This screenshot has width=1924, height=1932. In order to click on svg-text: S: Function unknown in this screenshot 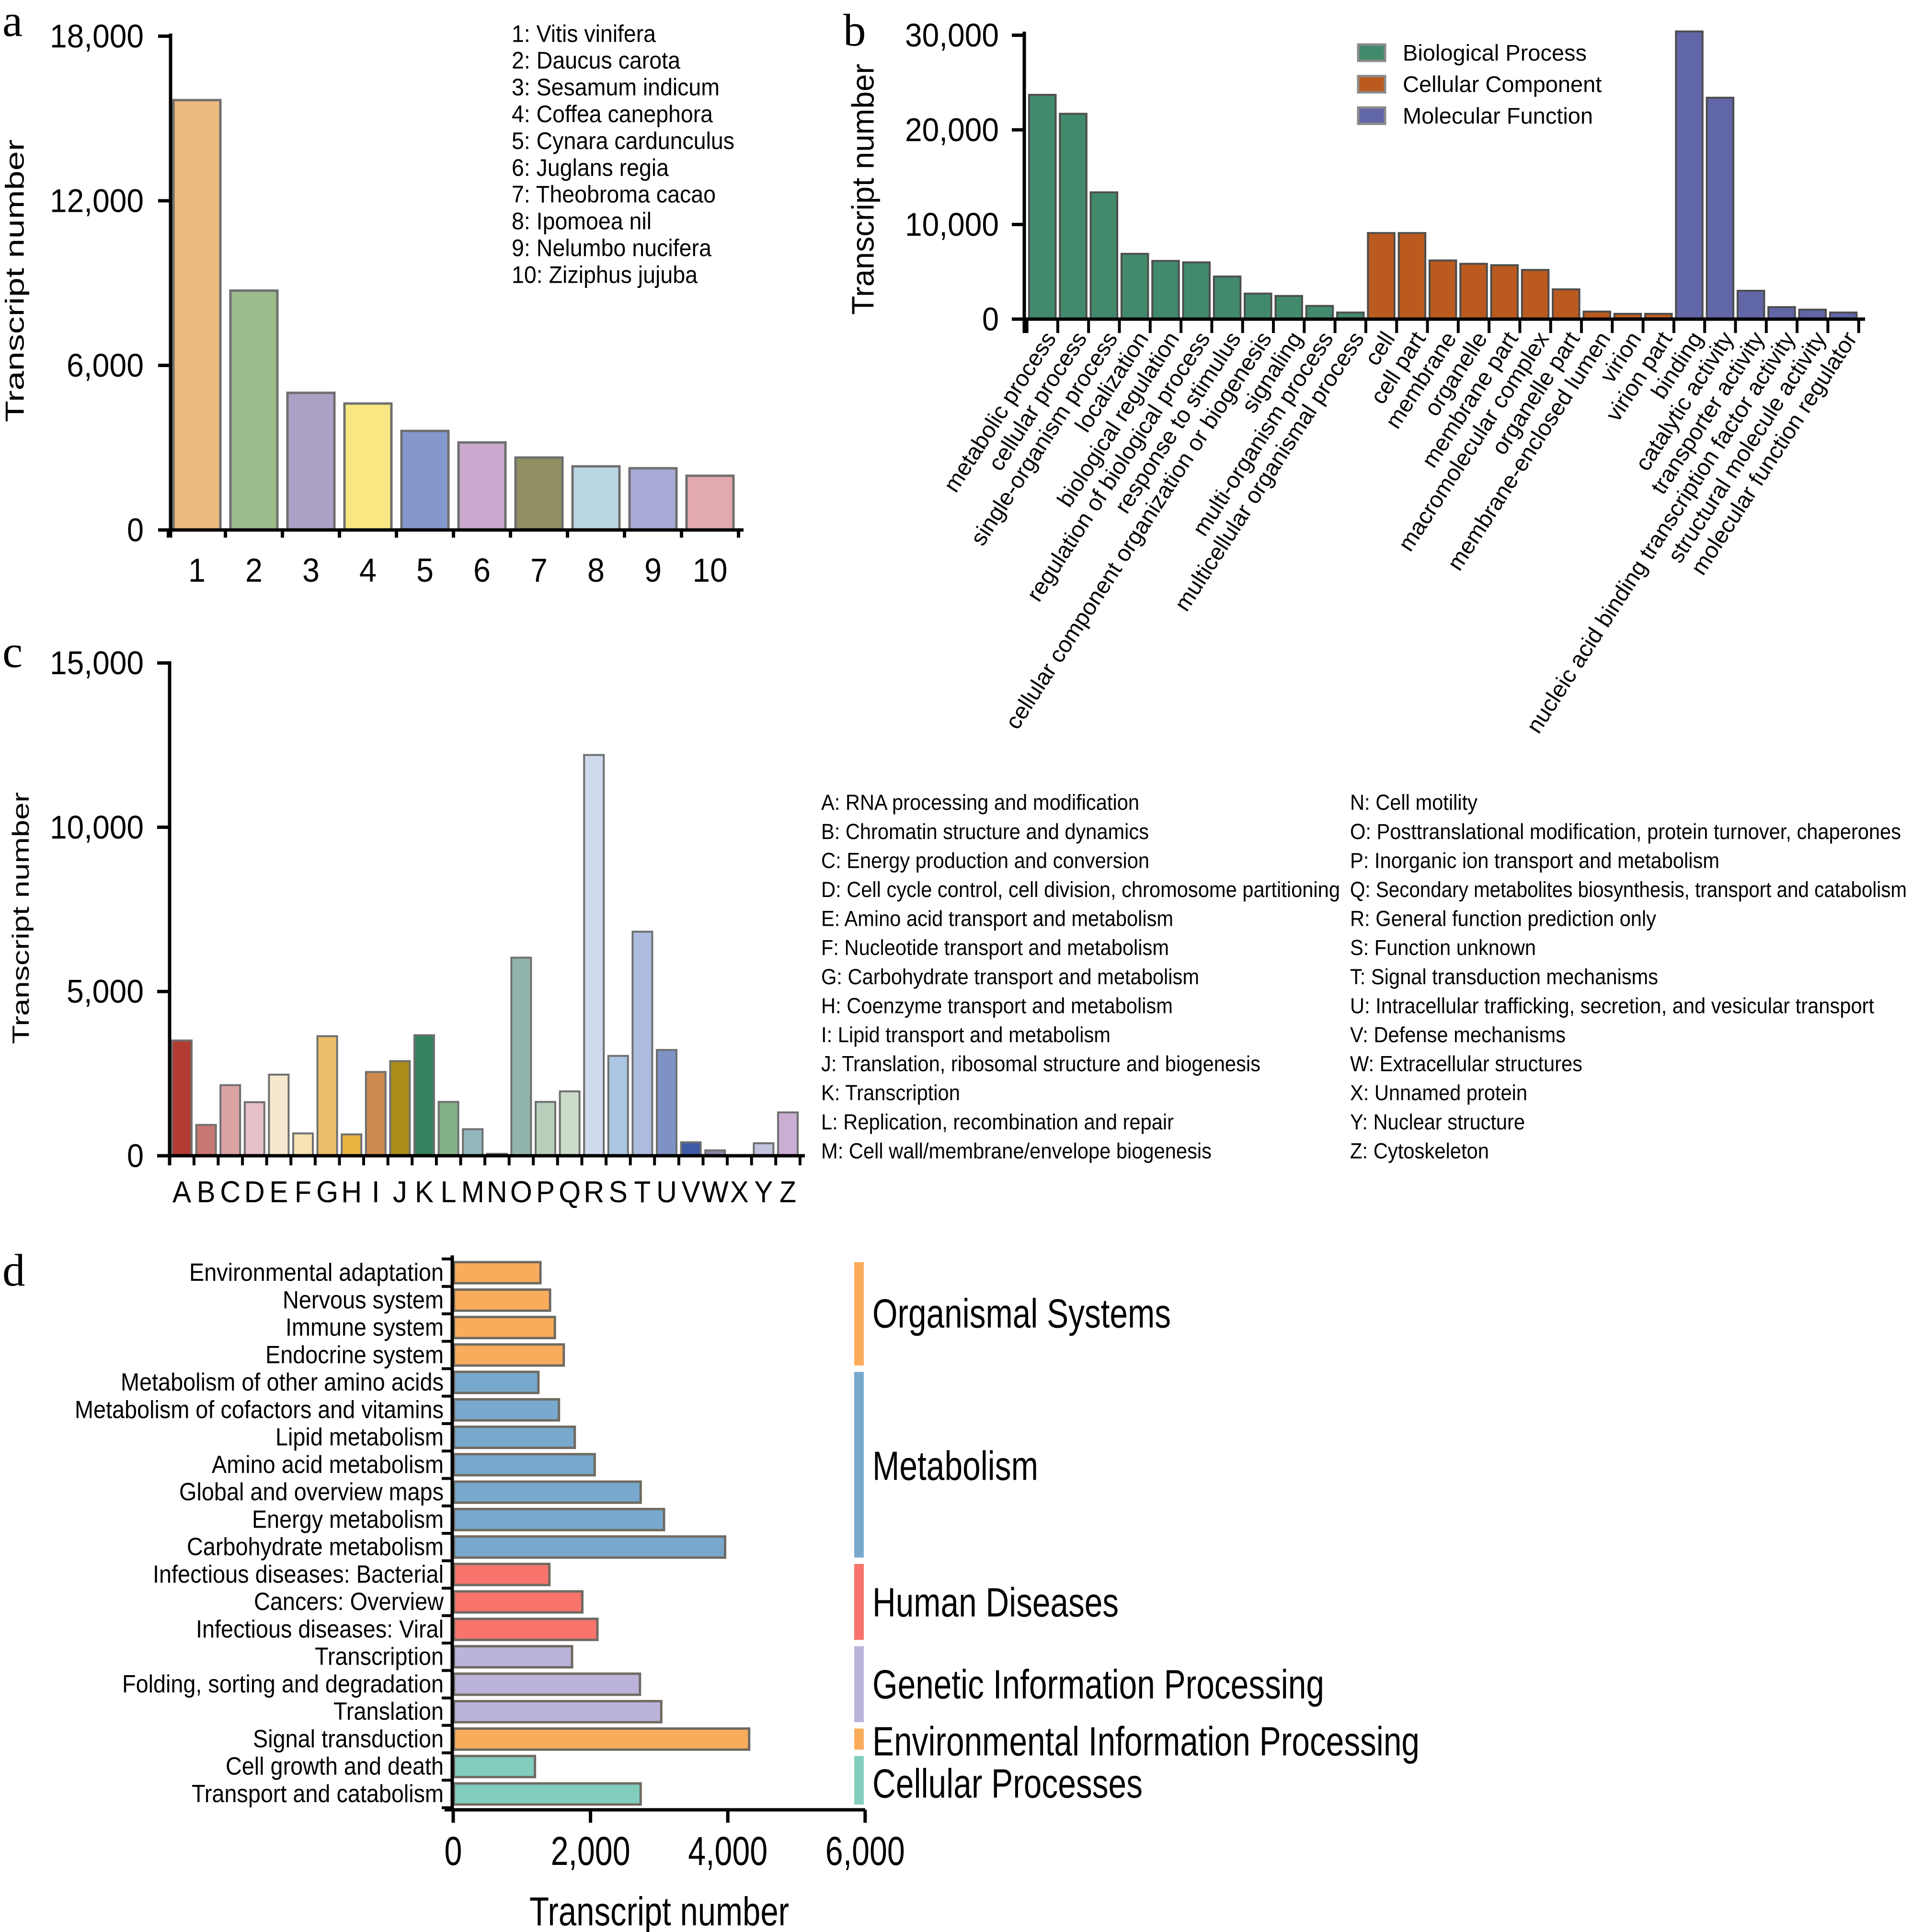, I will do `click(1443, 947)`.